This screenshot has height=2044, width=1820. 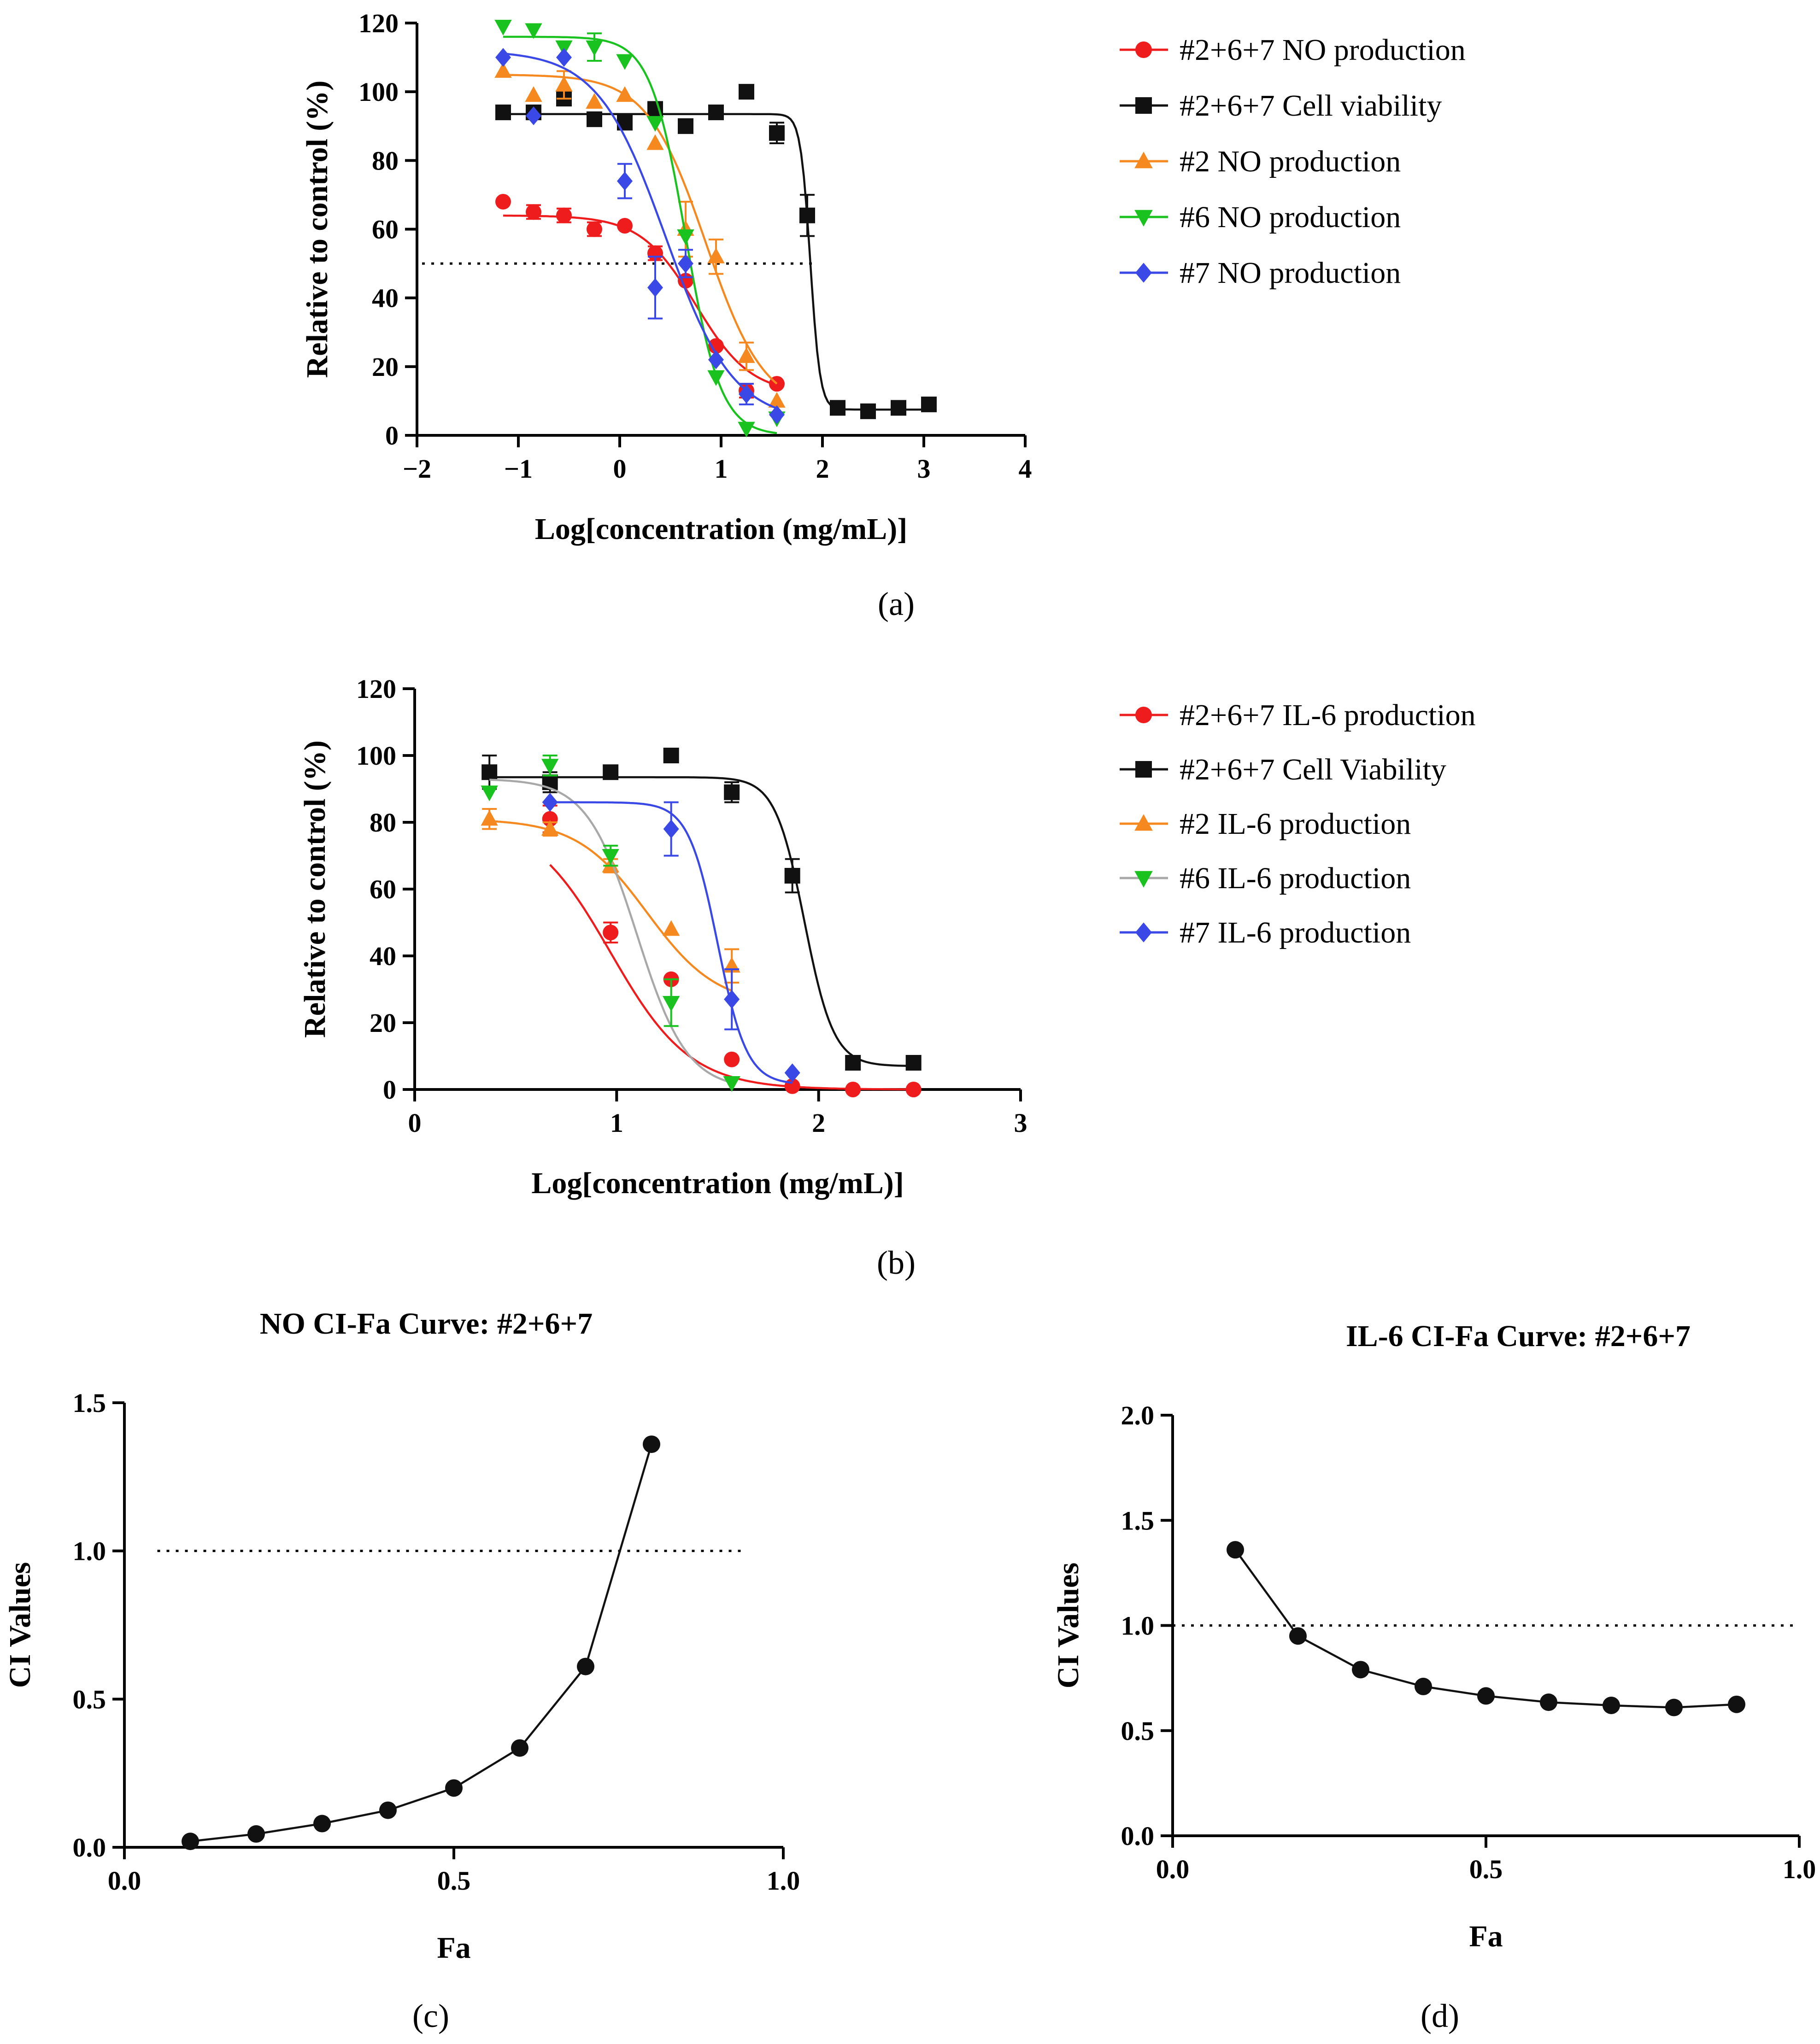 I want to click on x-tick-label: 0.0, so click(x=1173, y=1869).